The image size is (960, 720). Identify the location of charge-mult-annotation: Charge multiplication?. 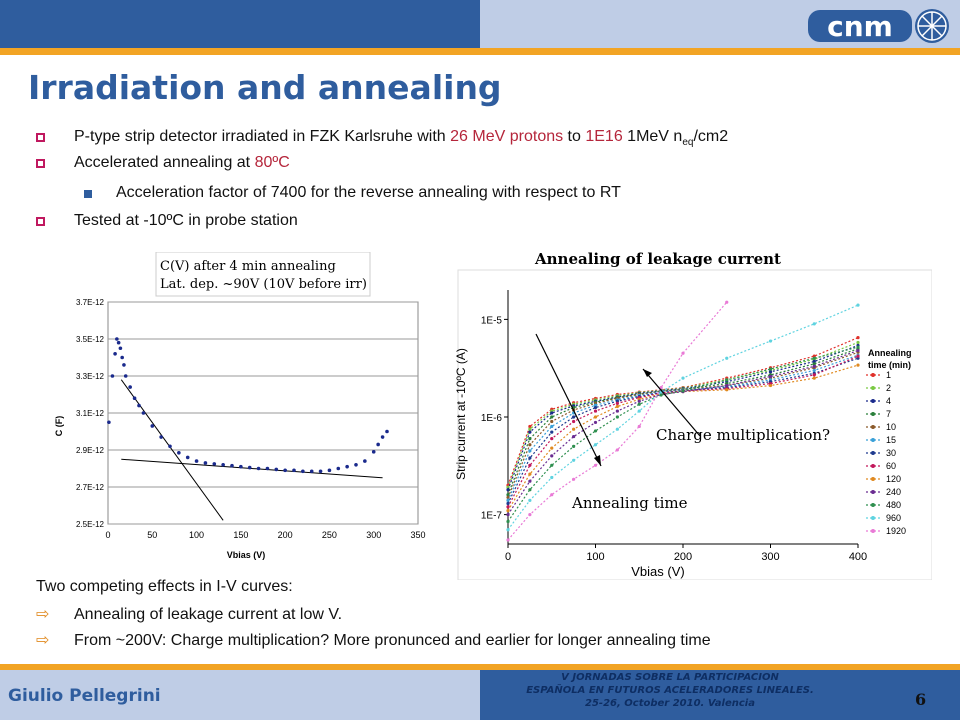
(736, 406).